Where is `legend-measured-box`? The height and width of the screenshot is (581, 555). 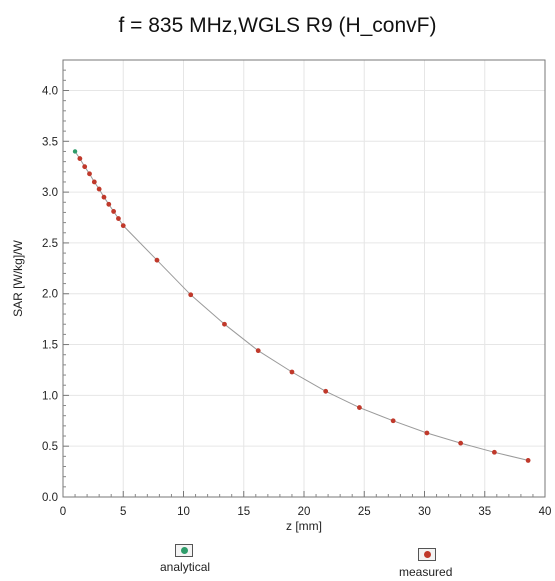
legend-measured-box is located at coordinates (427, 554).